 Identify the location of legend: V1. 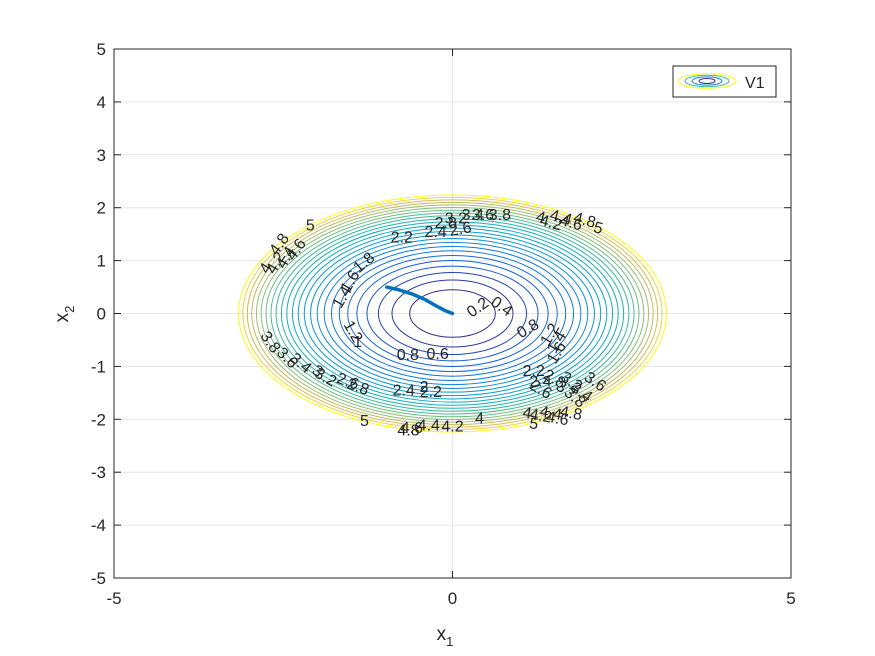
(724, 81).